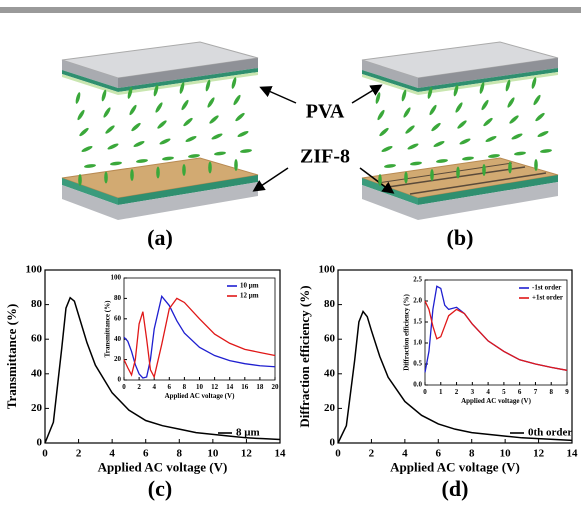 This screenshot has width=581, height=506. What do you see at coordinates (473, 392) in the screenshot?
I see `x-tick-label: 3` at bounding box center [473, 392].